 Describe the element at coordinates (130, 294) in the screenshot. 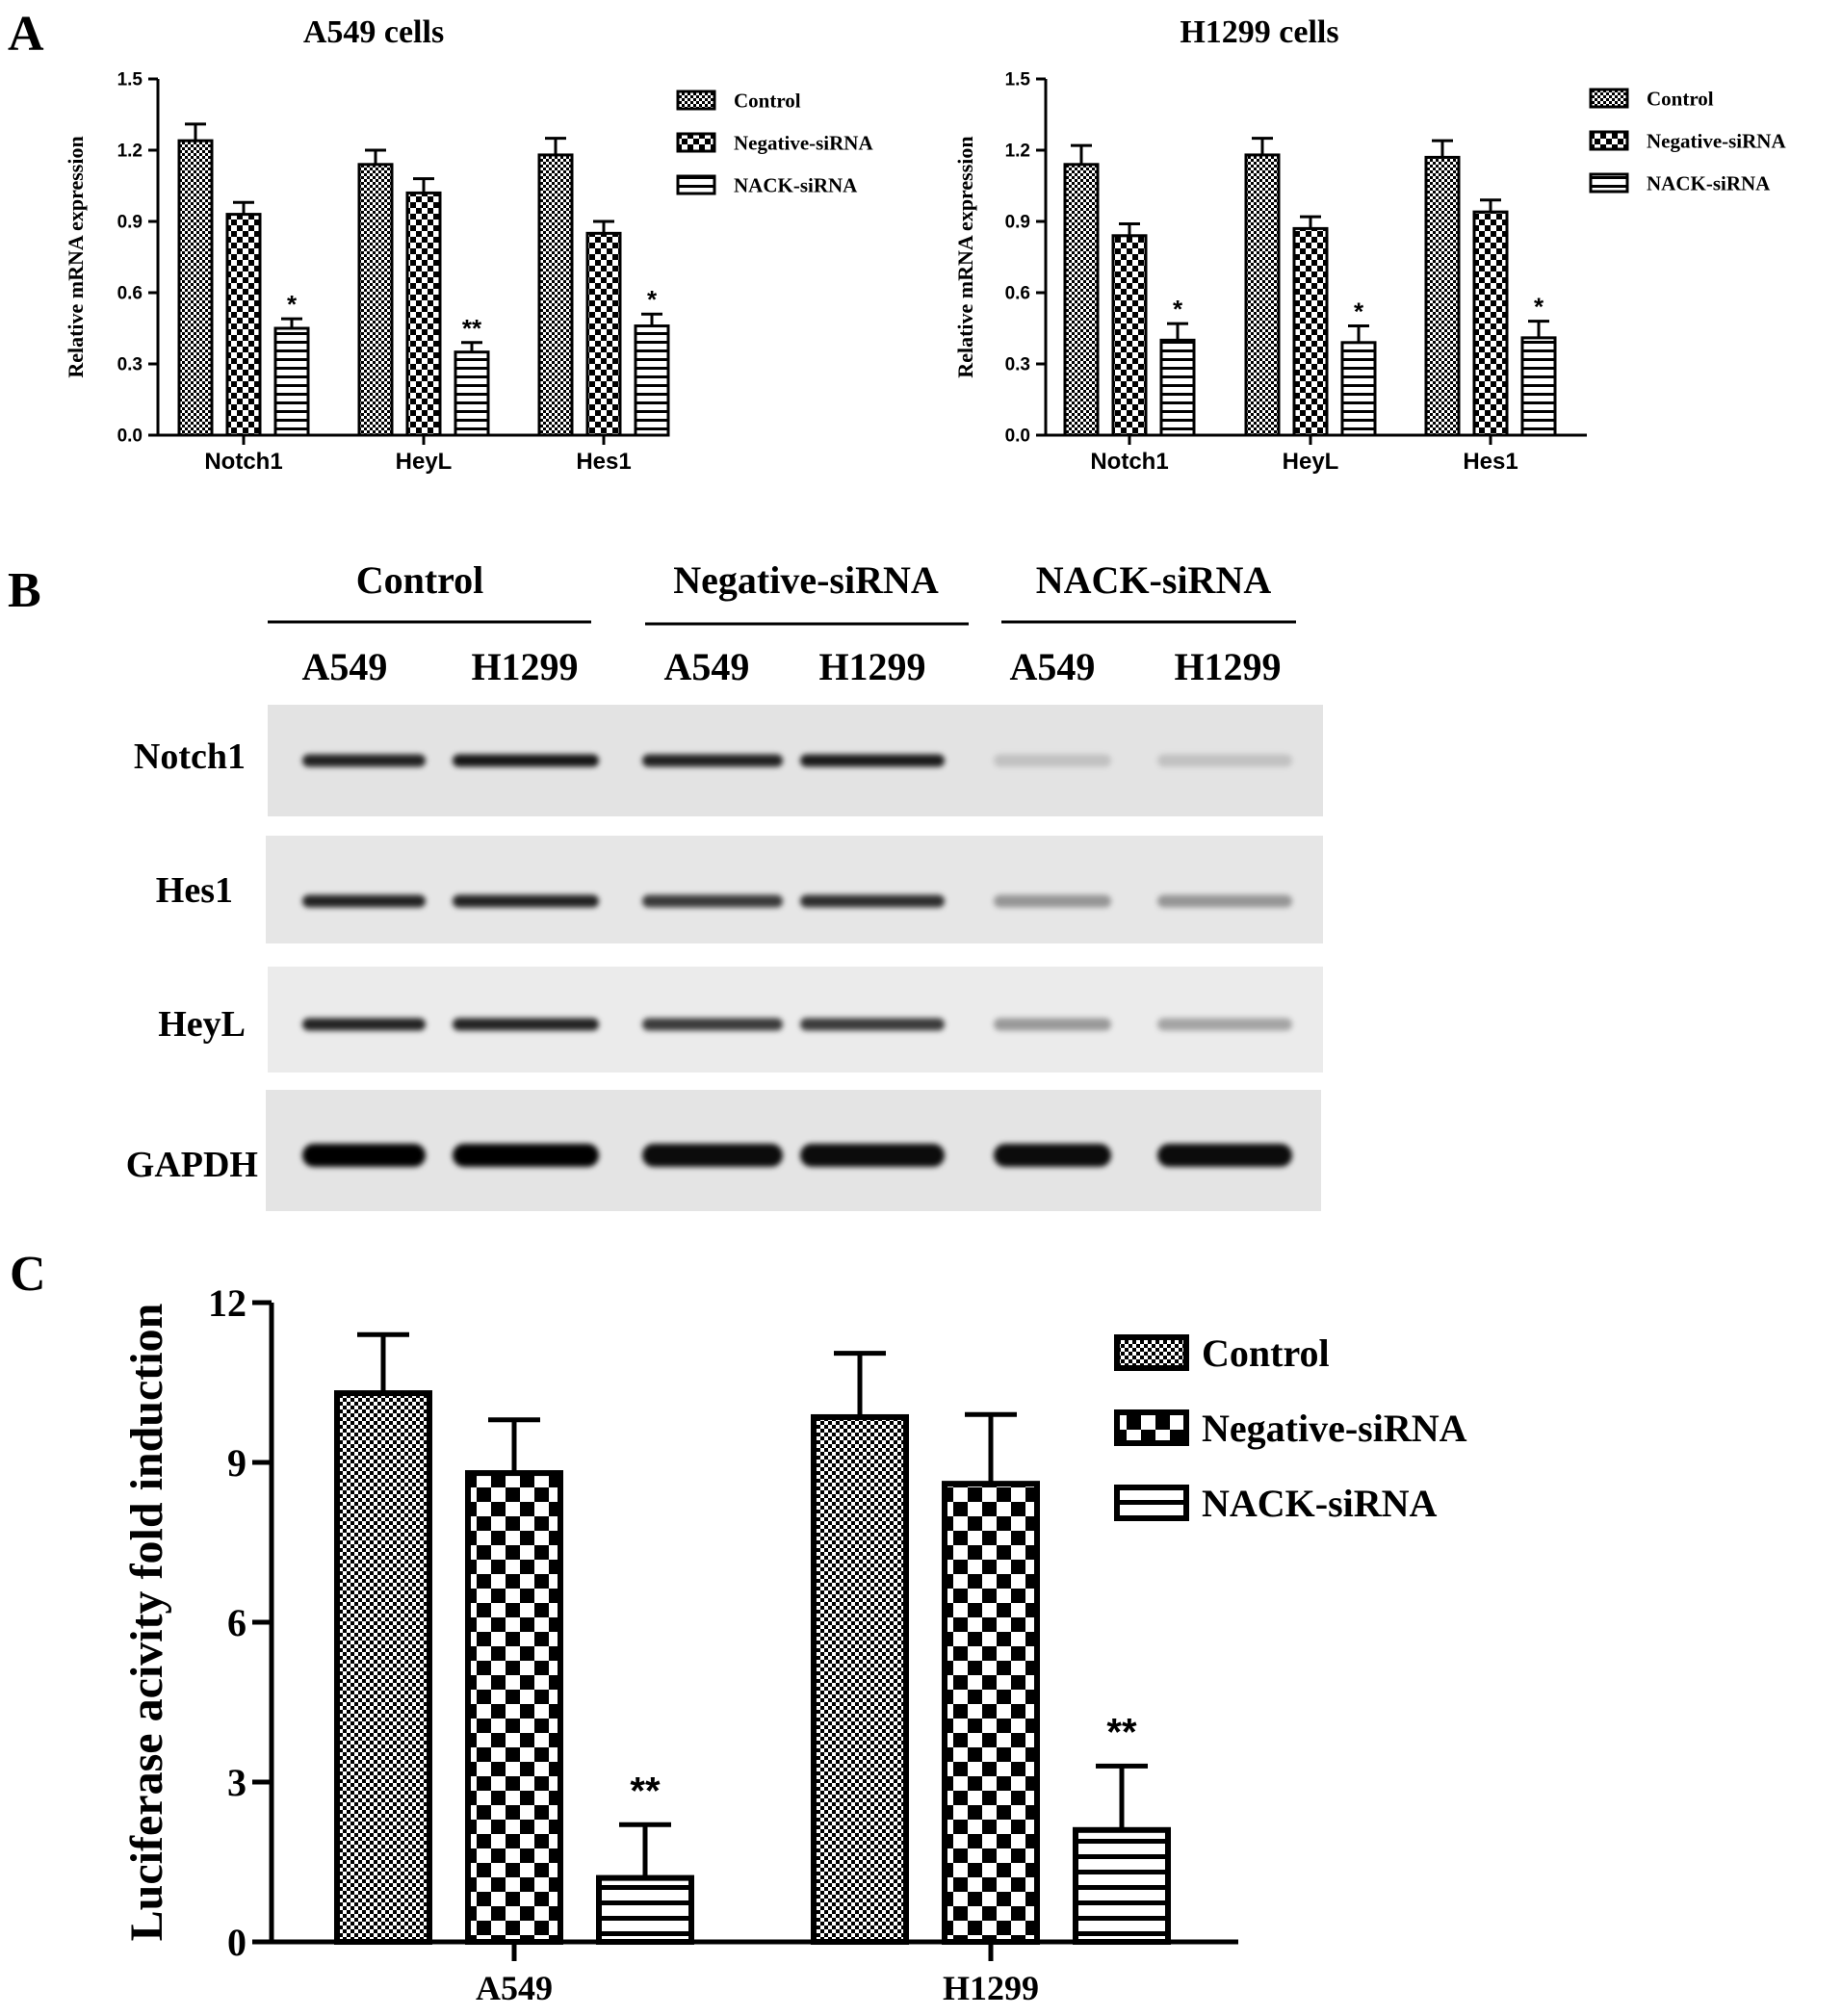

I see `y-tick-label: 0.6` at that location.